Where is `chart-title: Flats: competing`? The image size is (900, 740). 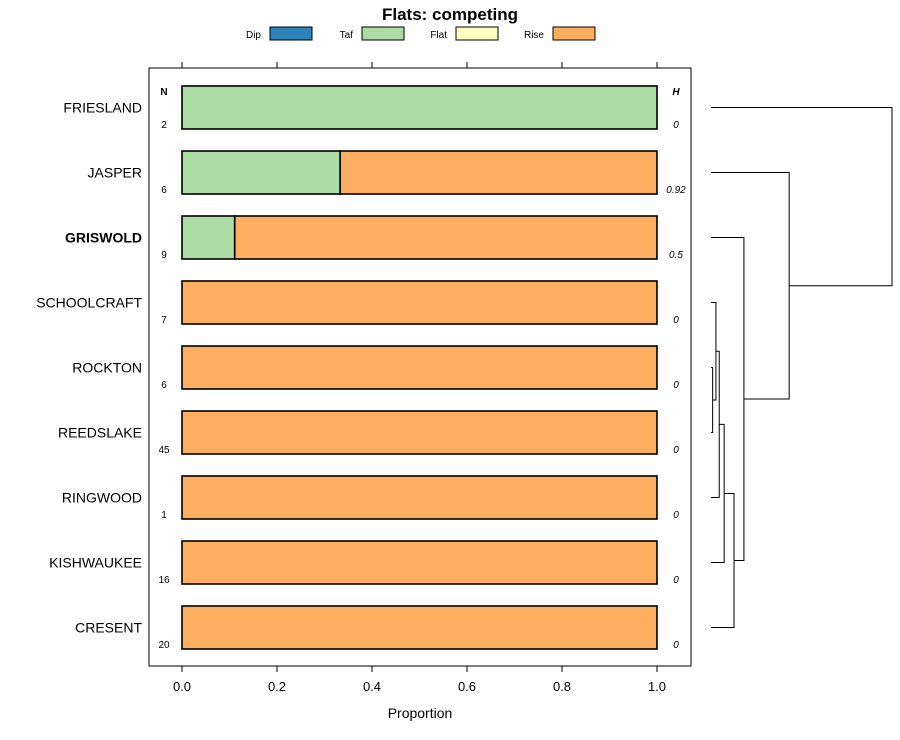 chart-title: Flats: competing is located at coordinates (450, 14).